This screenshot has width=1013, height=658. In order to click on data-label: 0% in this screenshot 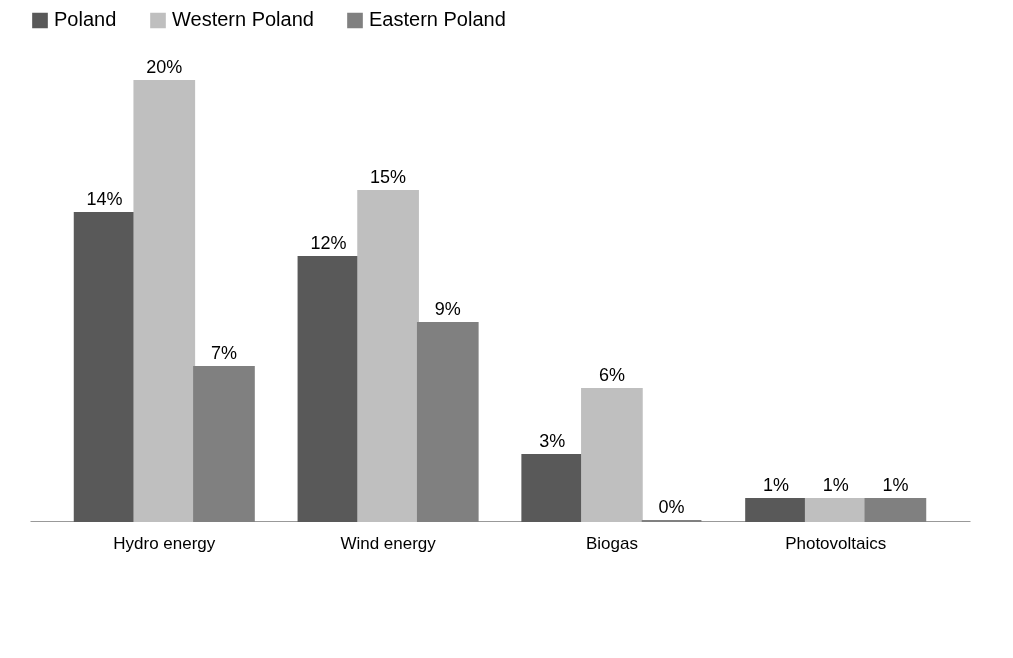, I will do `click(671, 507)`.